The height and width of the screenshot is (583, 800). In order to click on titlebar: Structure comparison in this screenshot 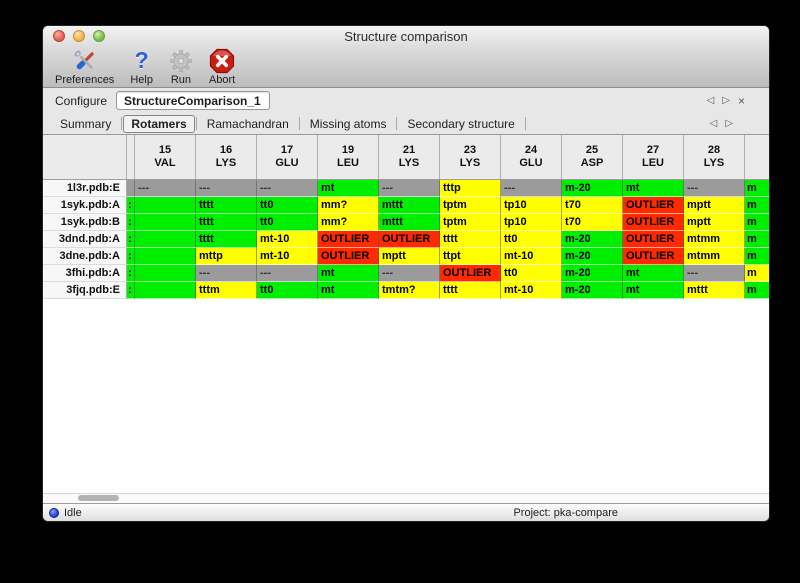, I will do `click(406, 36)`.